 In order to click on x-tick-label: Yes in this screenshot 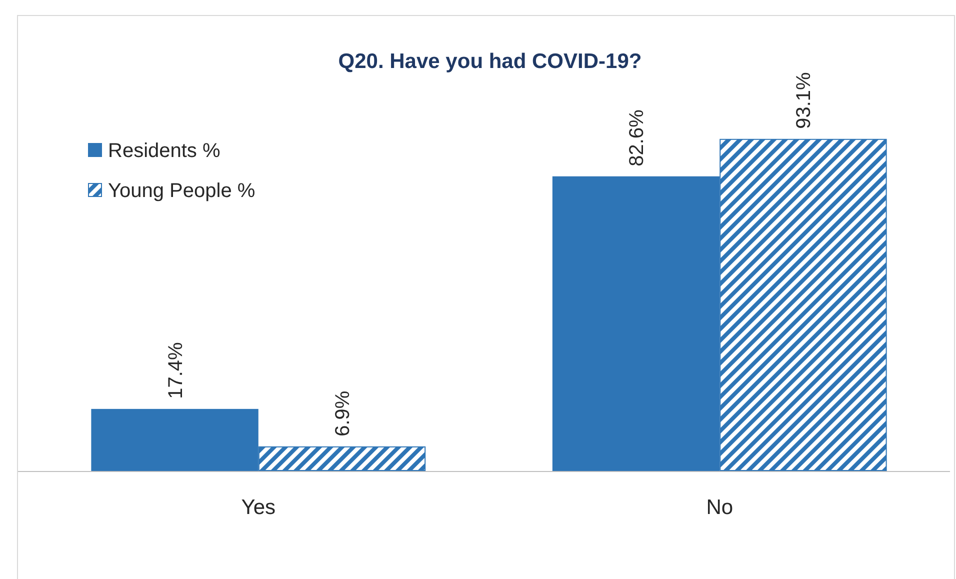, I will do `click(258, 507)`.